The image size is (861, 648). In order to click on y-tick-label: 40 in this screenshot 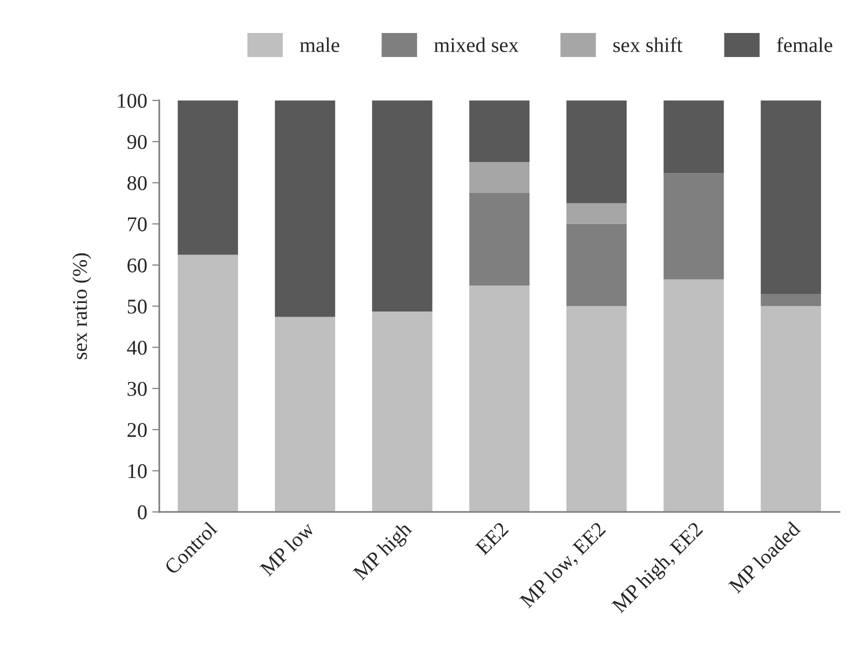, I will do `click(137, 347)`.